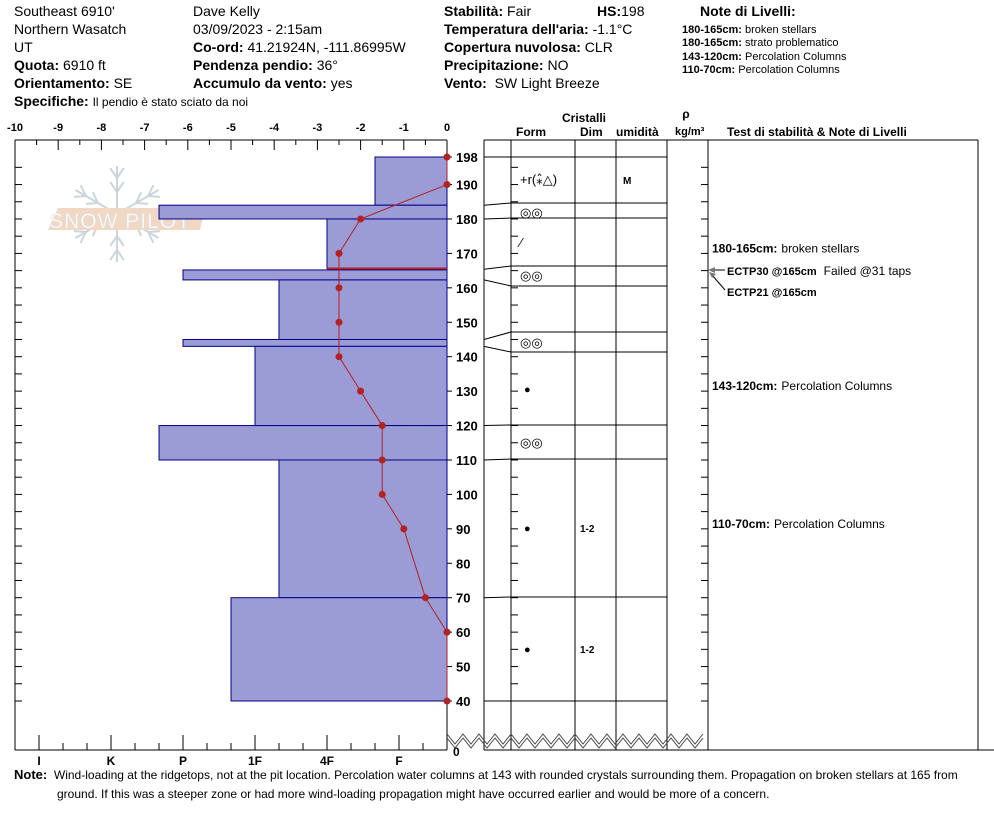 Image resolution: width=994 pixels, height=840 pixels. Describe the element at coordinates (273, 83) in the screenshot. I see `wind-loading: Accumulo da vento: yes` at that location.